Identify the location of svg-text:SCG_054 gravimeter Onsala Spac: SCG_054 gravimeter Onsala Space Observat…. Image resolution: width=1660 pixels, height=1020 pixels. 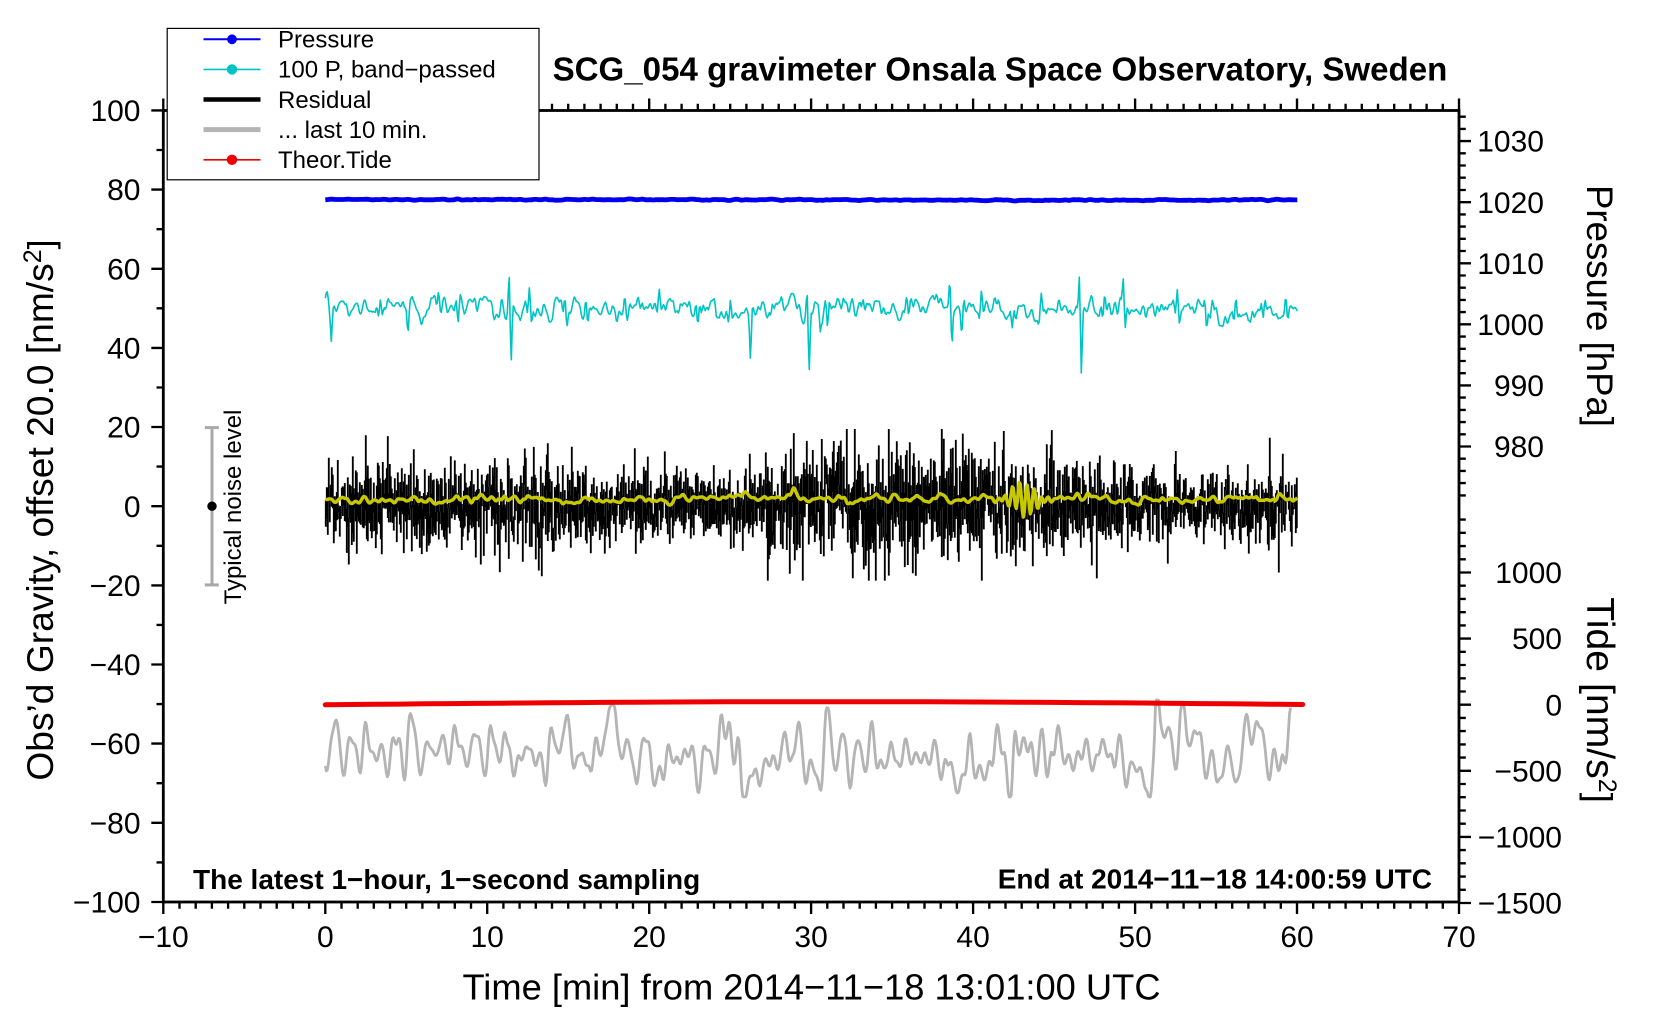
(1000, 70).